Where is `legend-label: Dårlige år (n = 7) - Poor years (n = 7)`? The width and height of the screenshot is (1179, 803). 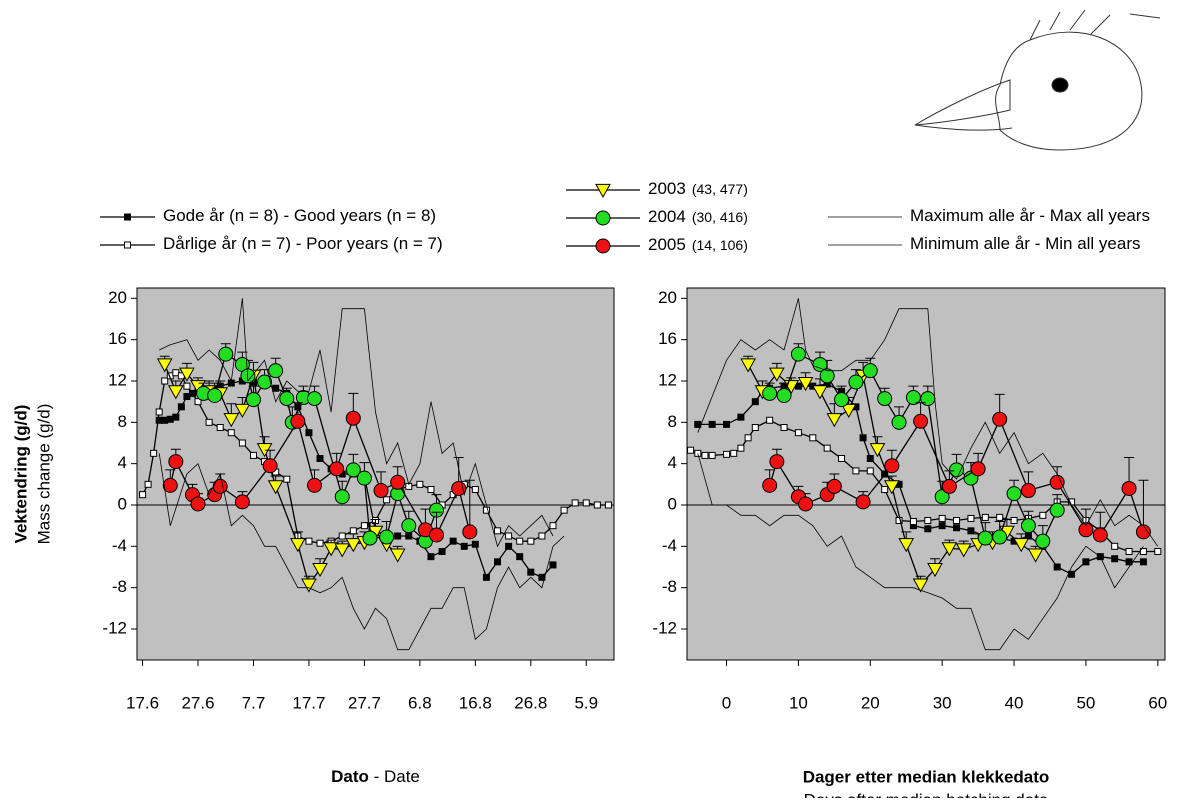
legend-label: Dårlige år (n = 7) - Poor years (n = 7) is located at coordinates (303, 243).